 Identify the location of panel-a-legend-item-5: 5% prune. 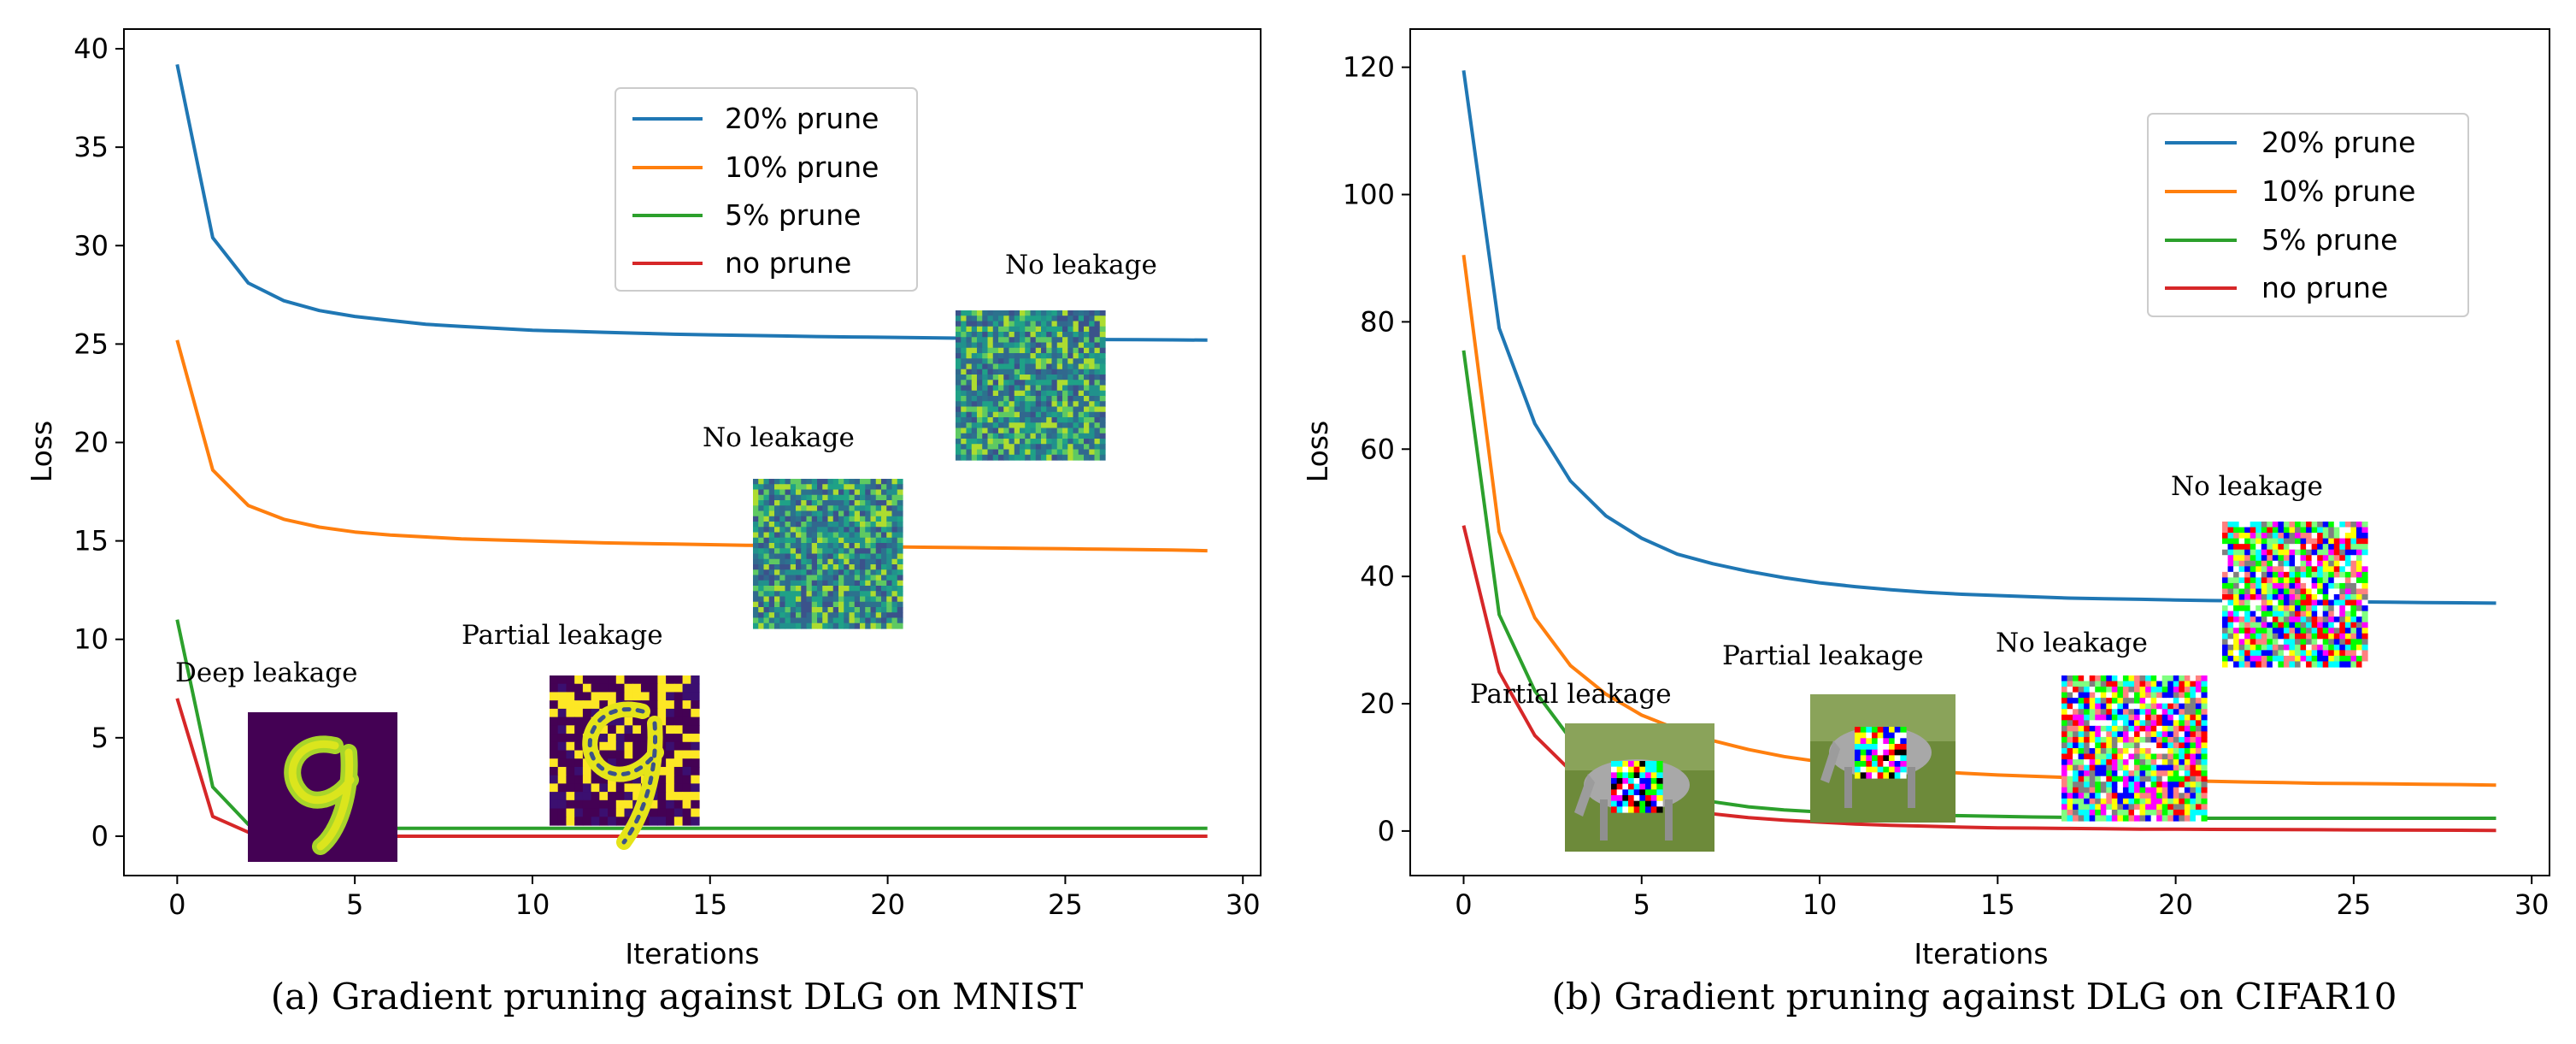
(747, 215).